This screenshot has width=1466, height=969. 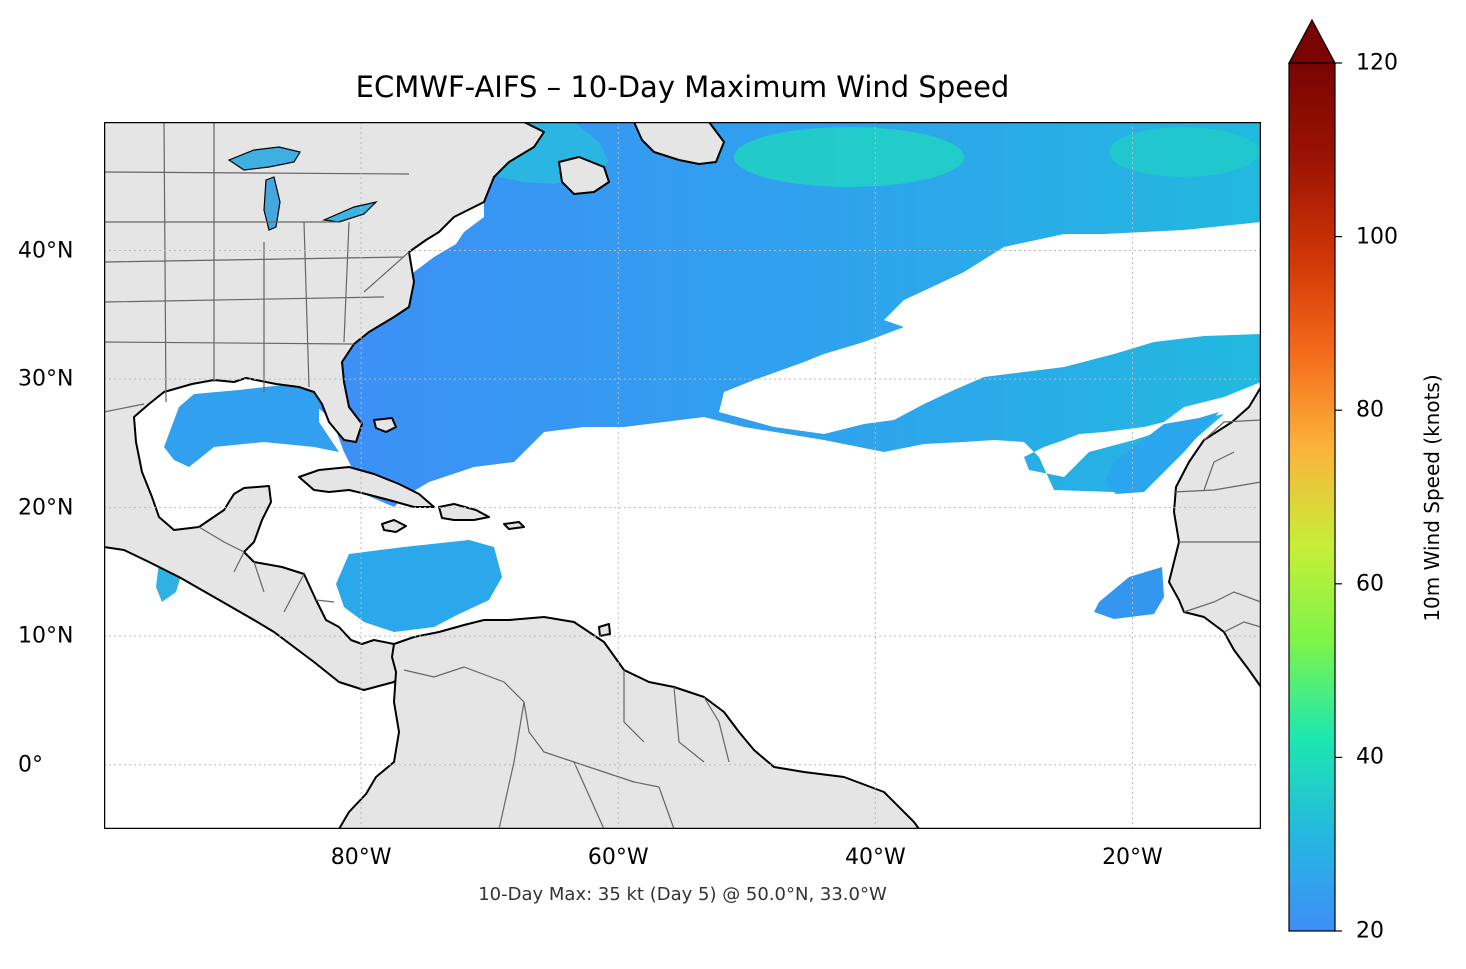 What do you see at coordinates (251, 425) in the screenshot?
I see `wind-swath-gulf` at bounding box center [251, 425].